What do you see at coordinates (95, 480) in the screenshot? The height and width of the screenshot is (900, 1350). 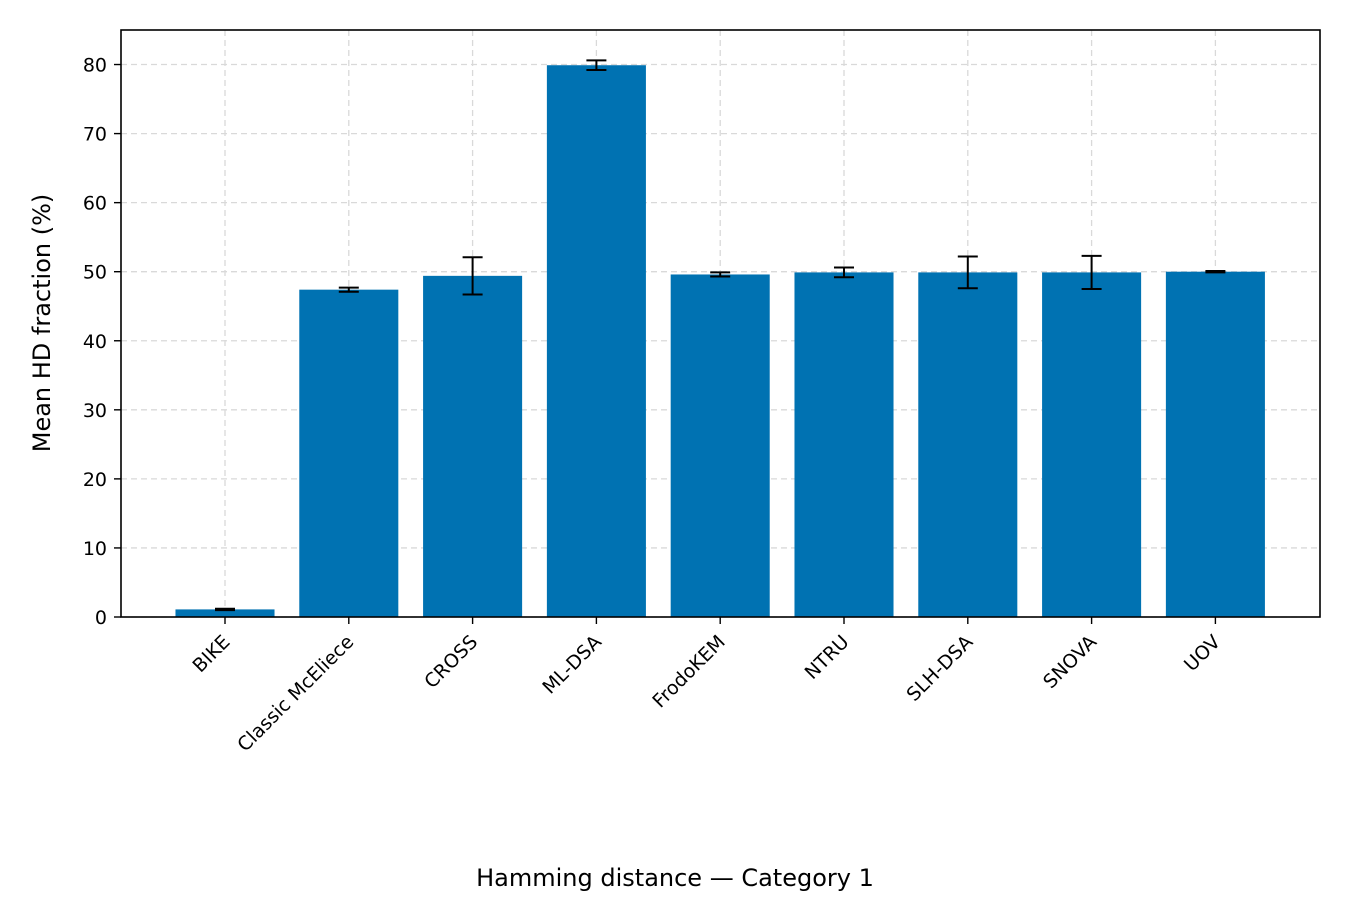 I see `y-tick-label: 20` at bounding box center [95, 480].